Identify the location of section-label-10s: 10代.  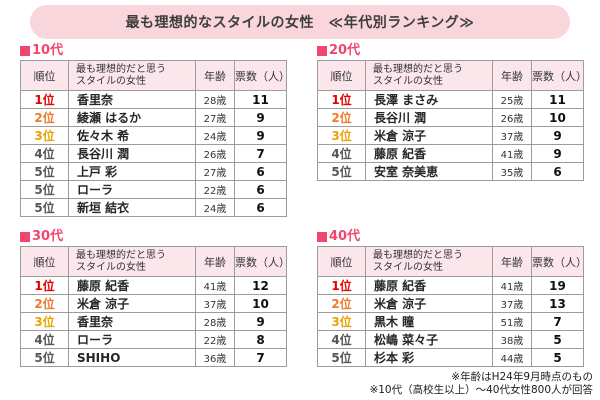
(48, 50).